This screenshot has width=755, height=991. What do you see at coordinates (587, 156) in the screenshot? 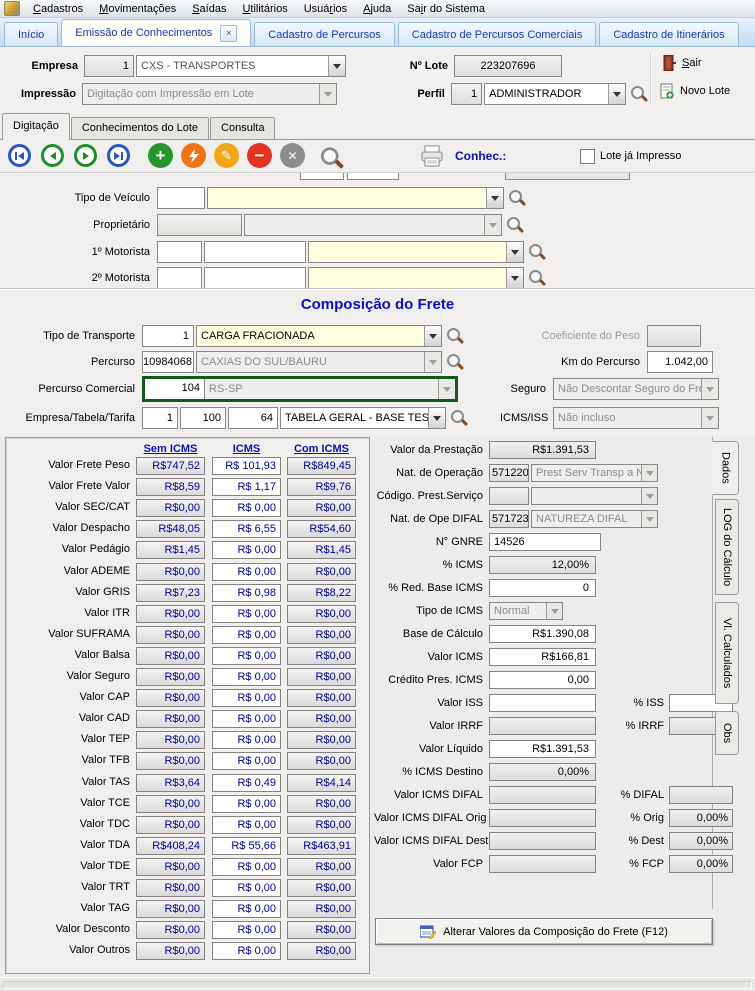
I see `lote-impresso-checkbox` at bounding box center [587, 156].